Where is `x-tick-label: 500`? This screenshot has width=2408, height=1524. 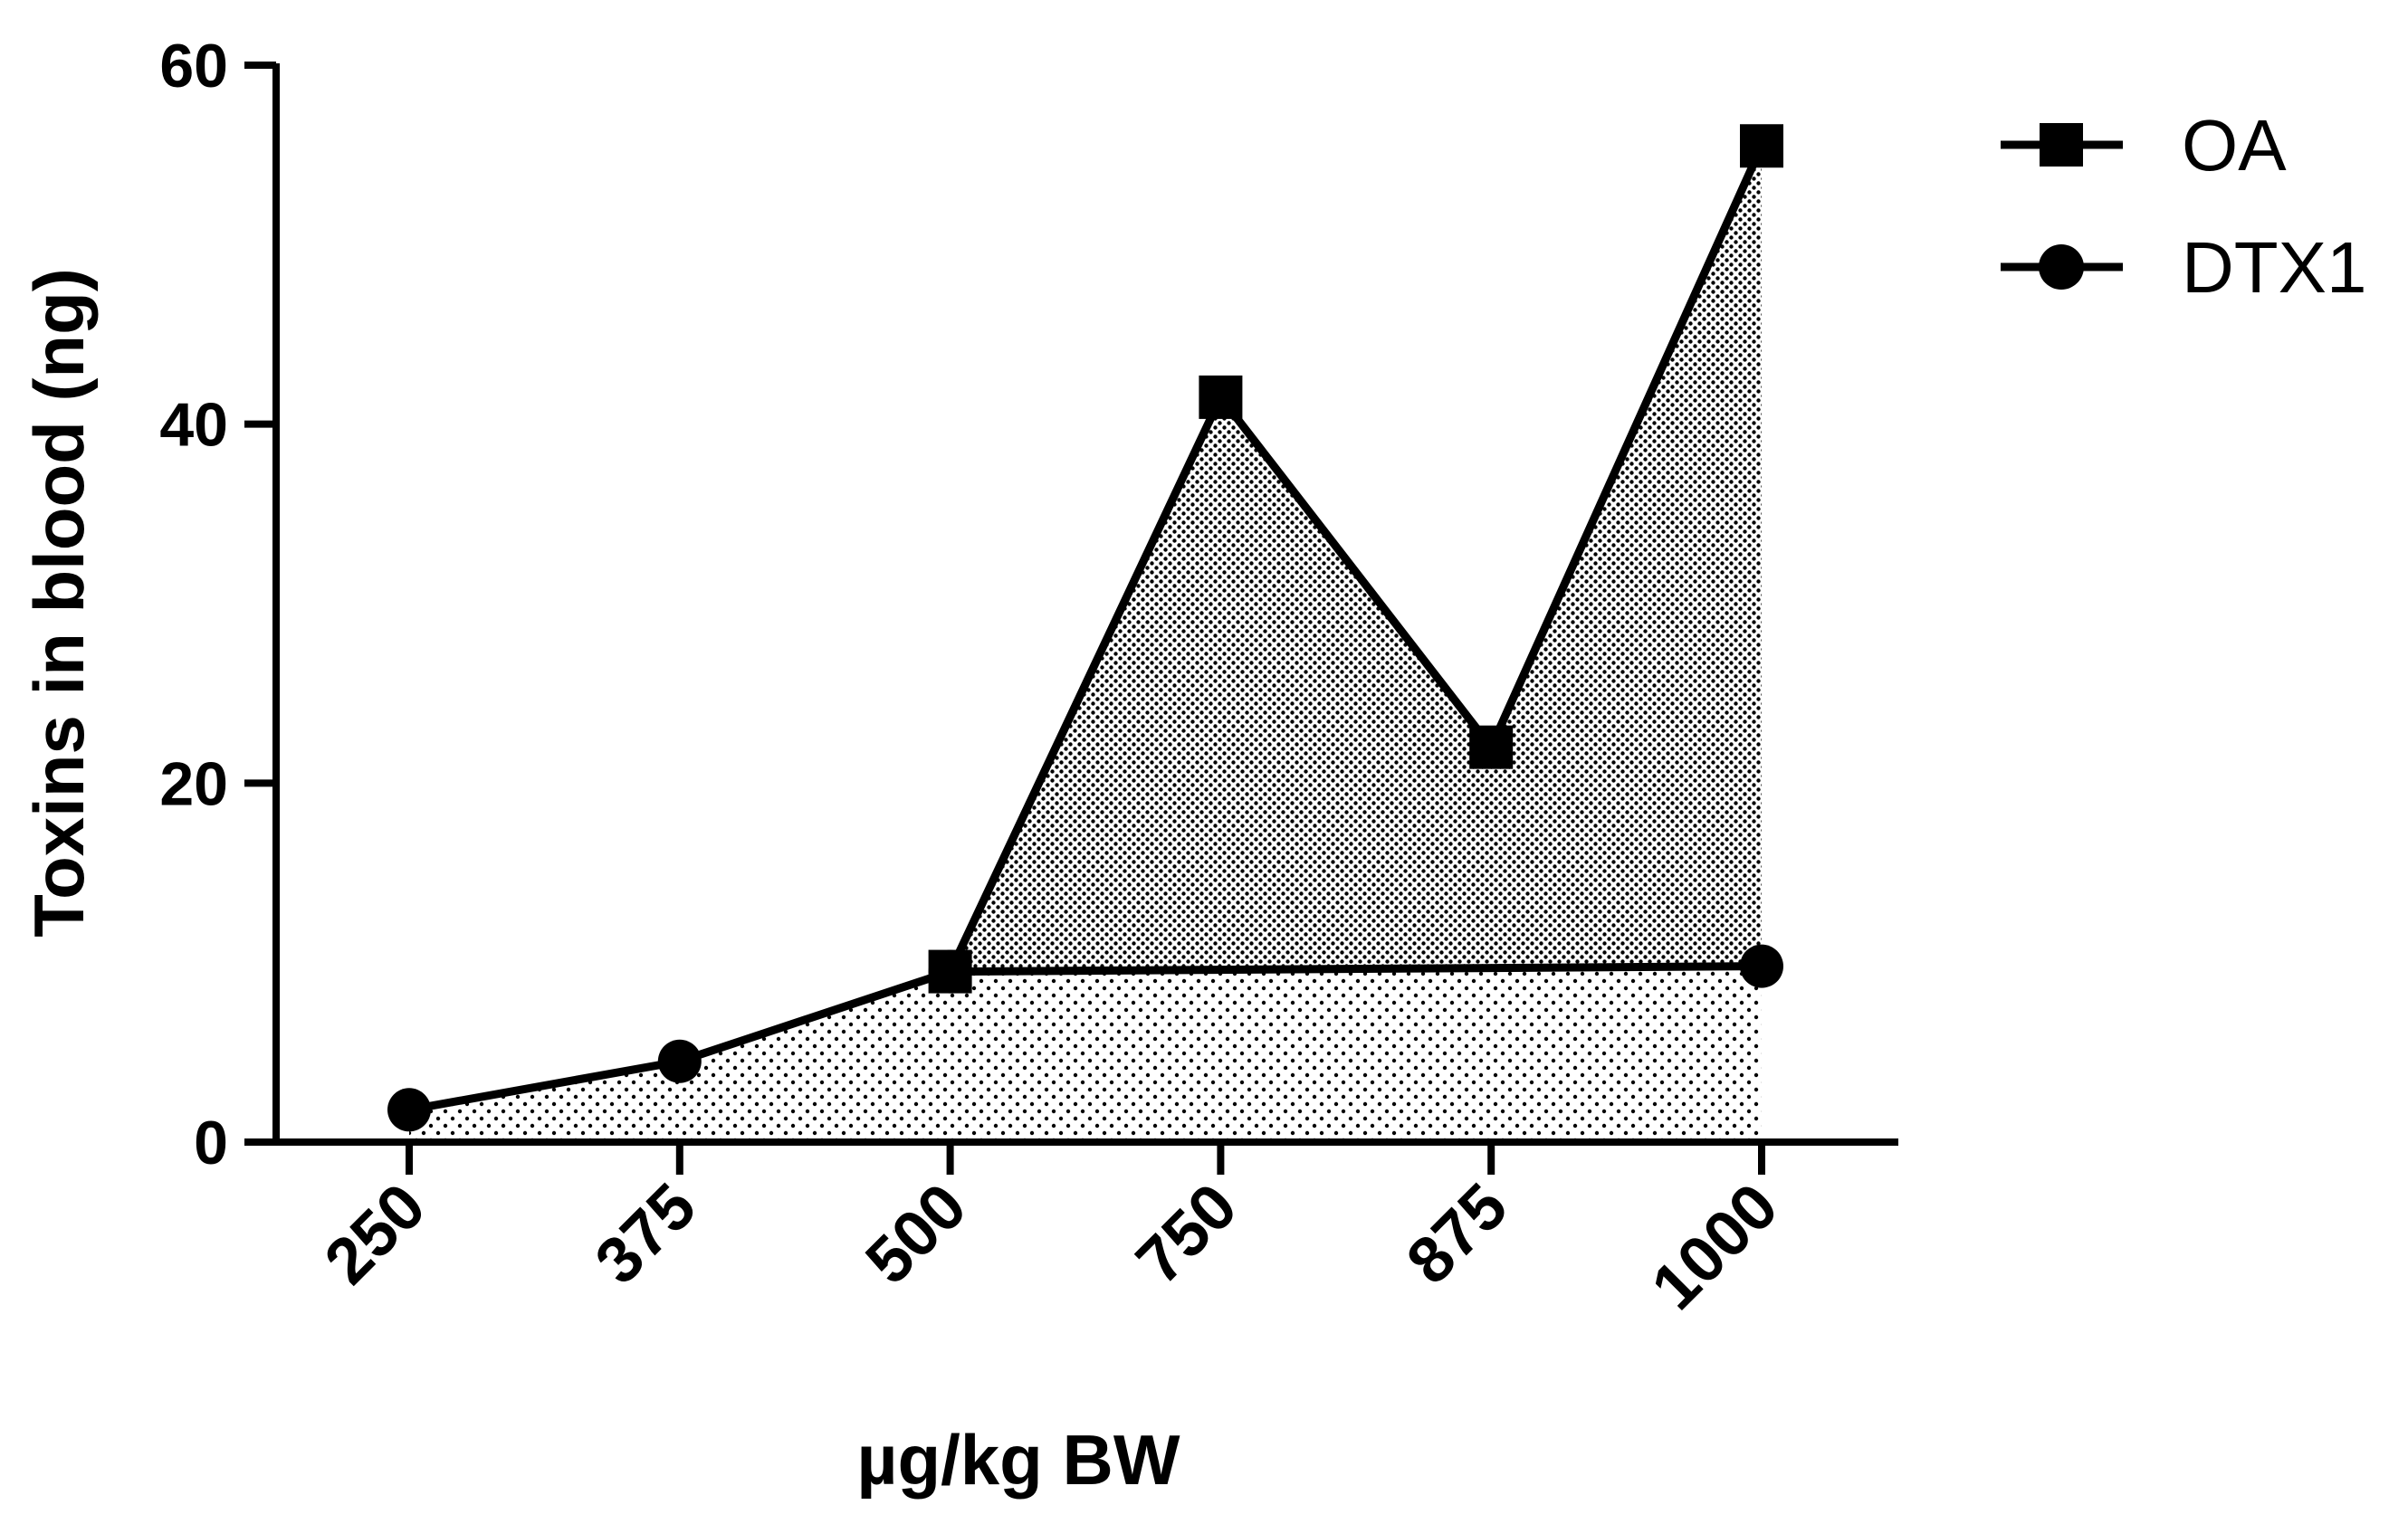
x-tick-label: 500 is located at coordinates (916, 1234).